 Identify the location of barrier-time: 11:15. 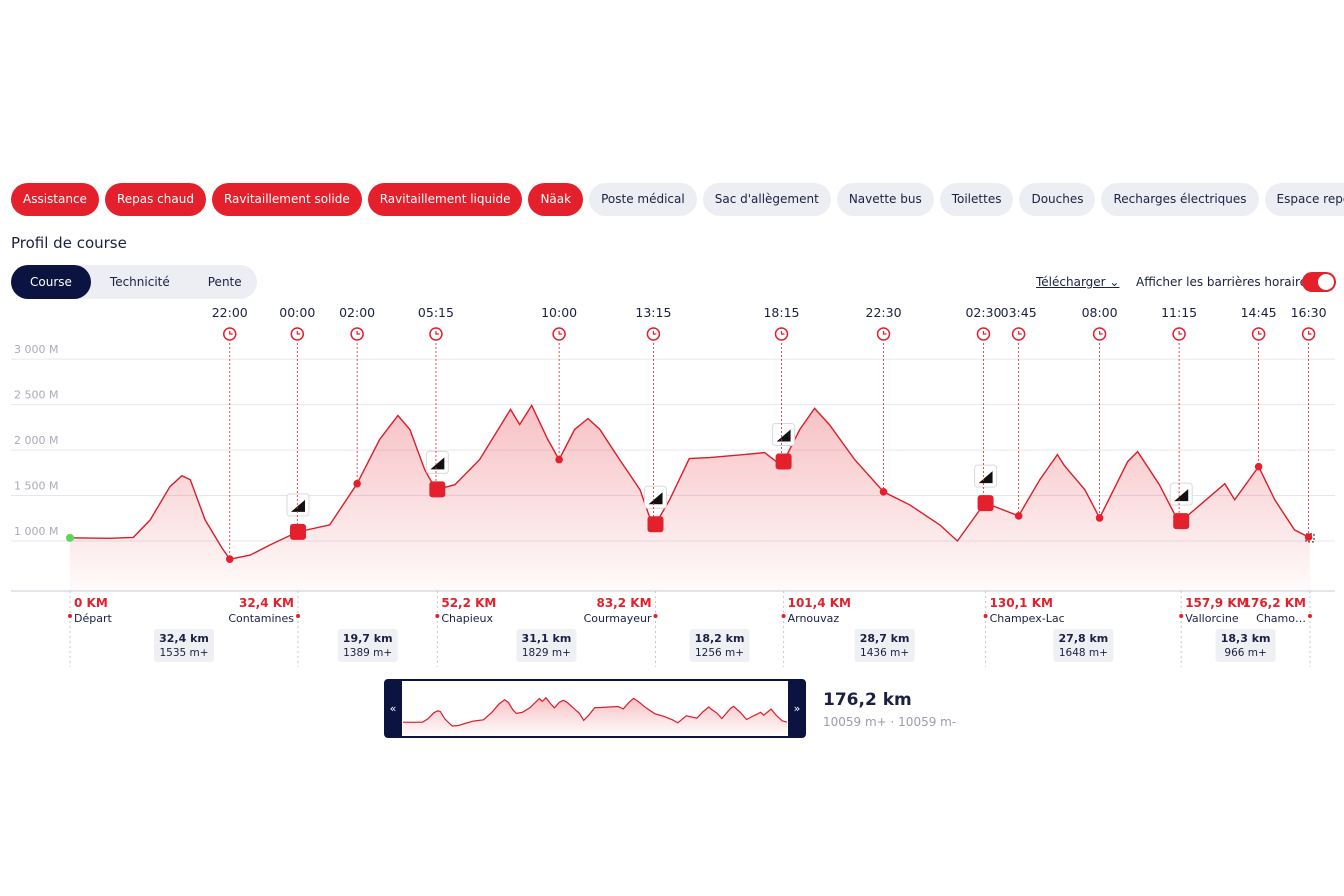
(1179, 312).